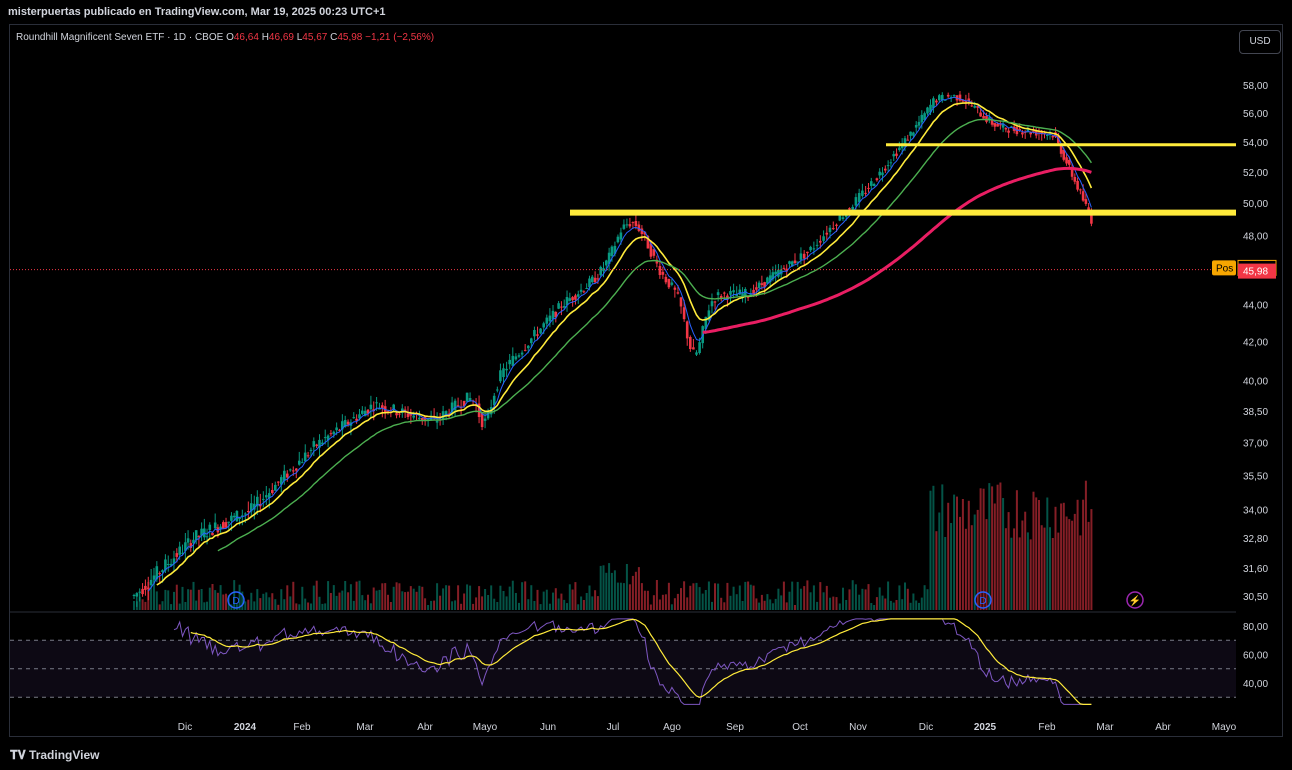  I want to click on price-tick-label: 52,00, so click(1255, 173).